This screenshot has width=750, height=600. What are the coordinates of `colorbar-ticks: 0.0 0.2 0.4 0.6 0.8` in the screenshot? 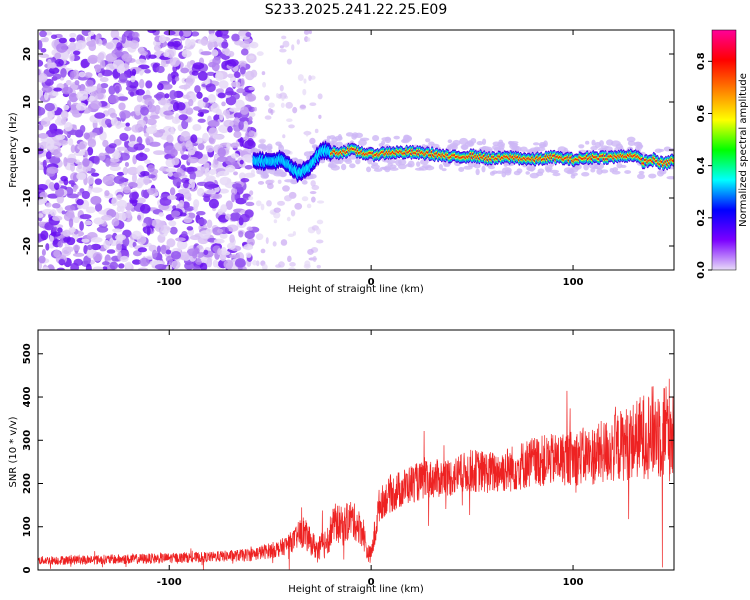 It's located at (704, 165).